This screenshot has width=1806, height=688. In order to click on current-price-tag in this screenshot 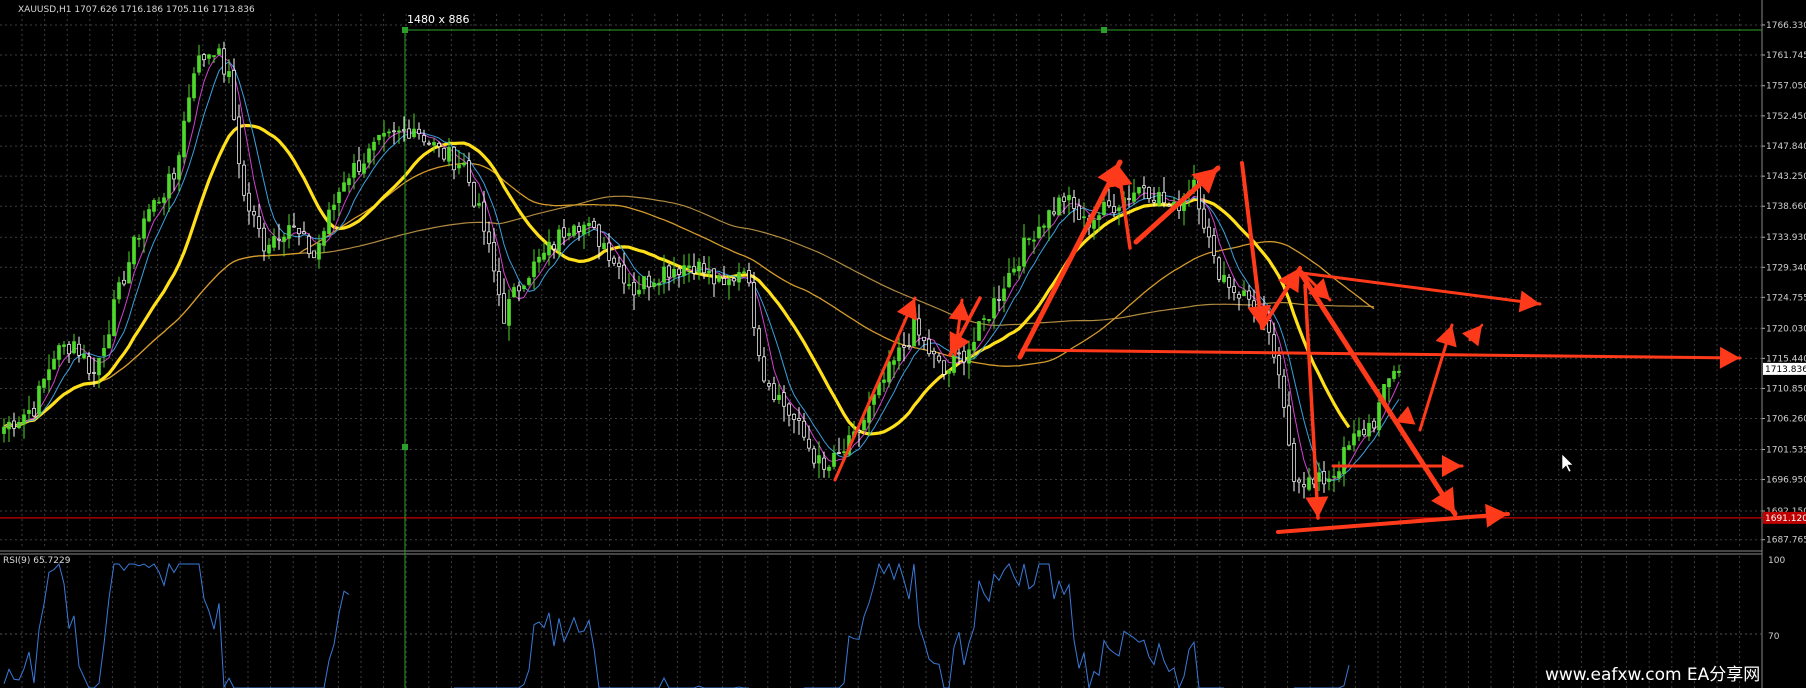, I will do `click(1784, 368)`.